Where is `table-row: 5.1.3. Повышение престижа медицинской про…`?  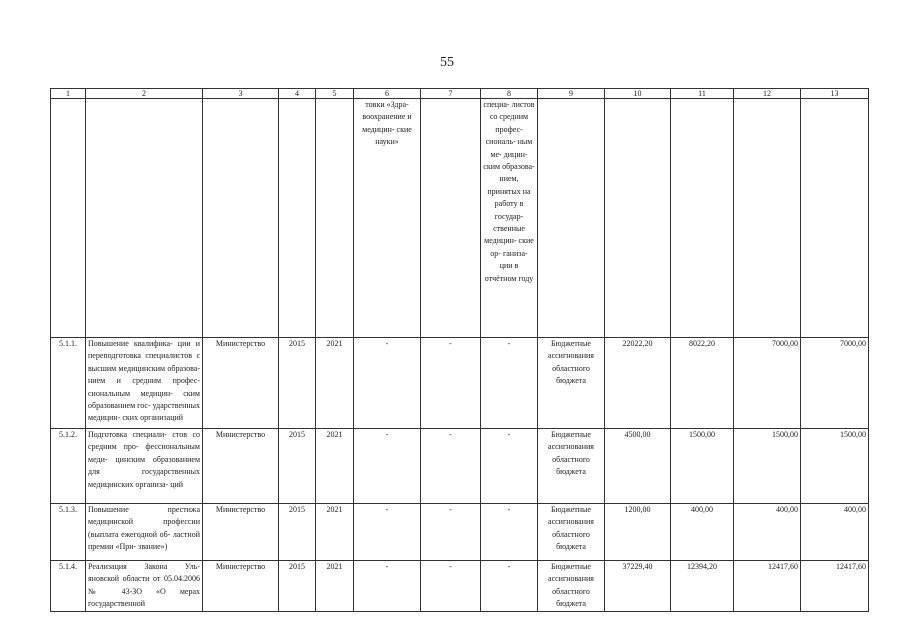
table-row: 5.1.3. Повышение престижа медицинской про… is located at coordinates (459, 532).